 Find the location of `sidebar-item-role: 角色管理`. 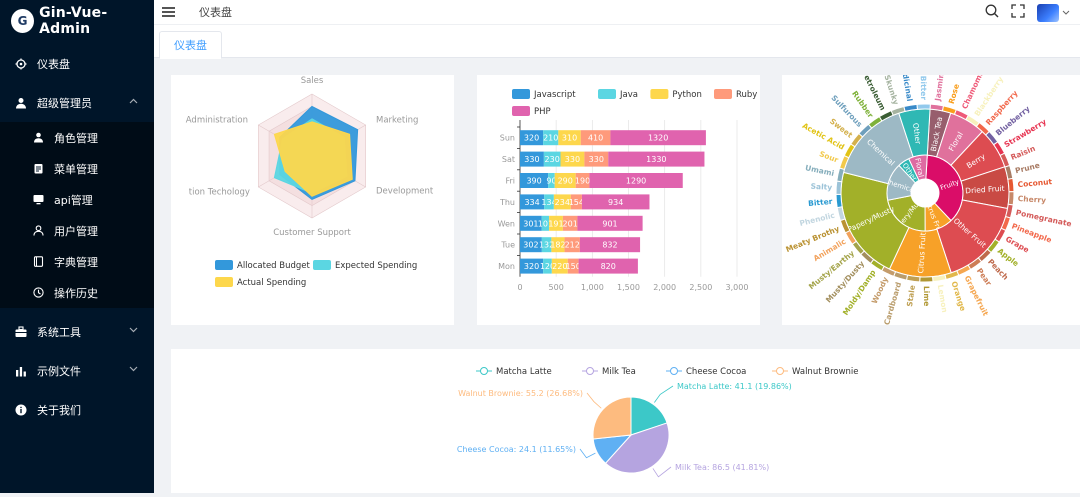

sidebar-item-role: 角色管理 is located at coordinates (77, 137).